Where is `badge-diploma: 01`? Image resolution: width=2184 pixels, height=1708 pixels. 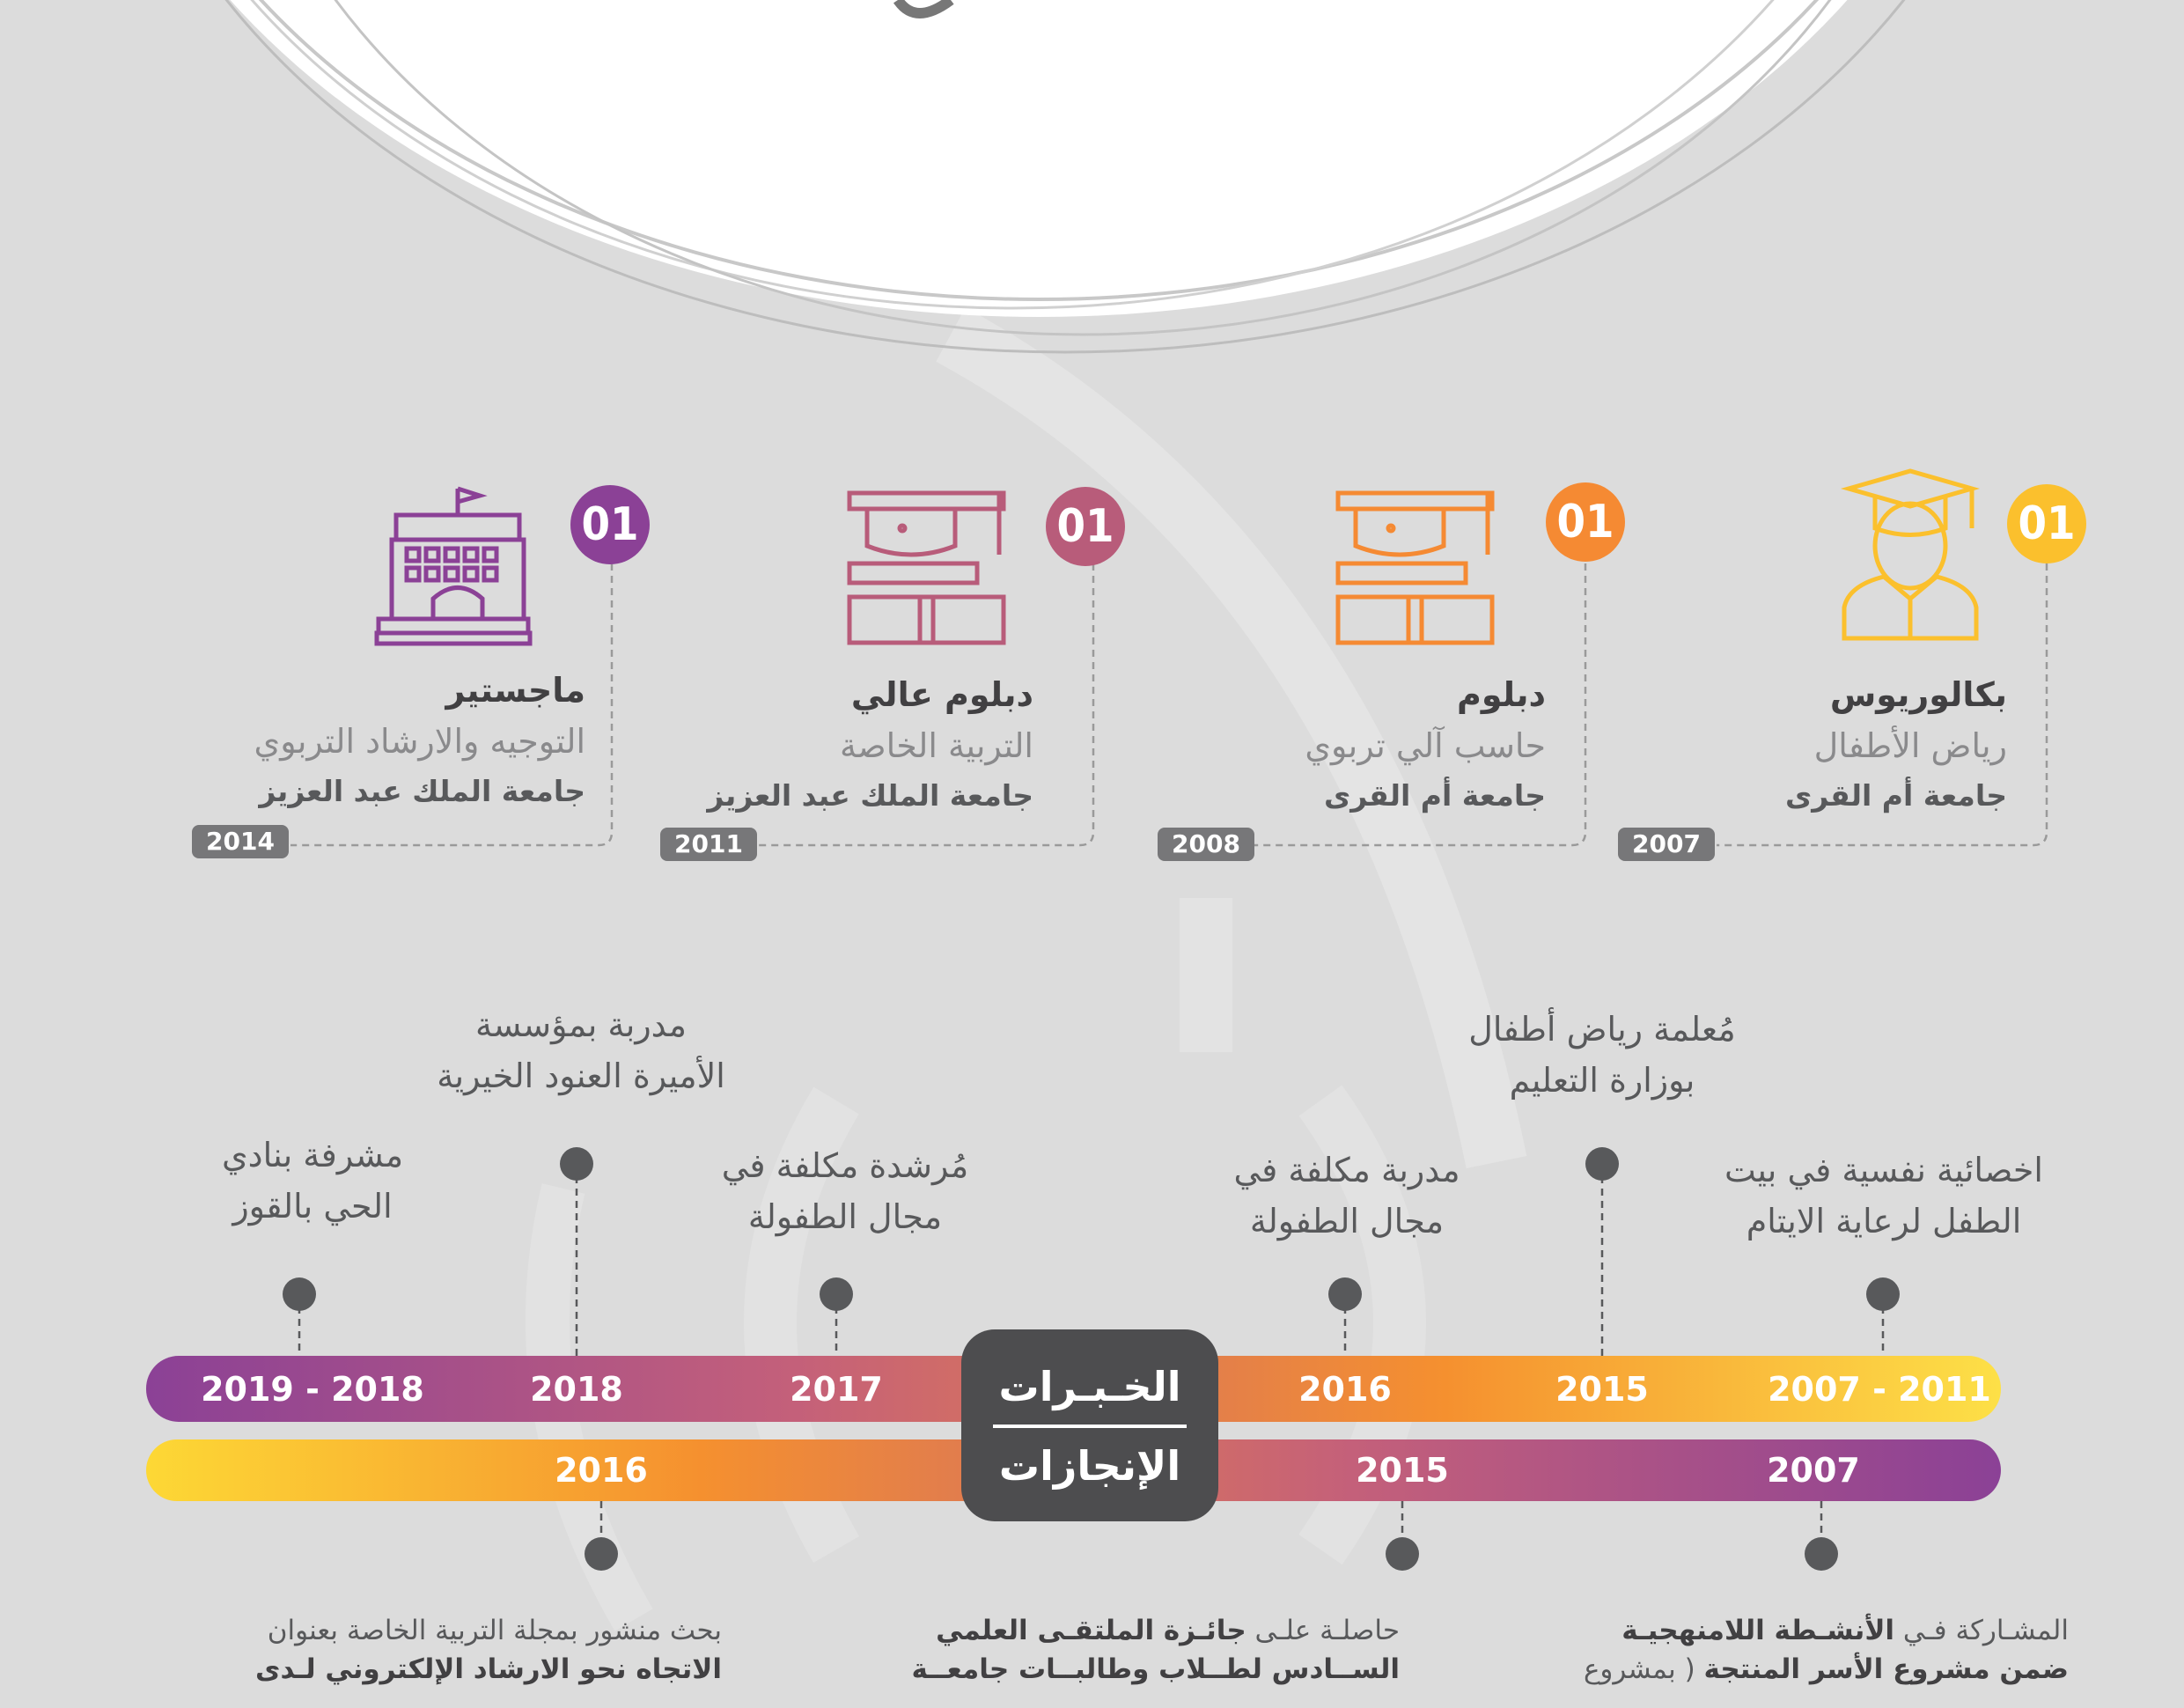 badge-diploma: 01 is located at coordinates (1585, 522).